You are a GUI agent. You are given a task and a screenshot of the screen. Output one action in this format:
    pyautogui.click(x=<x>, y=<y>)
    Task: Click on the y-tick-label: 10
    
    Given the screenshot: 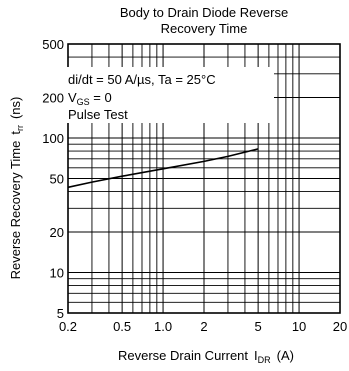 What is the action you would take?
    pyautogui.click(x=57, y=273)
    